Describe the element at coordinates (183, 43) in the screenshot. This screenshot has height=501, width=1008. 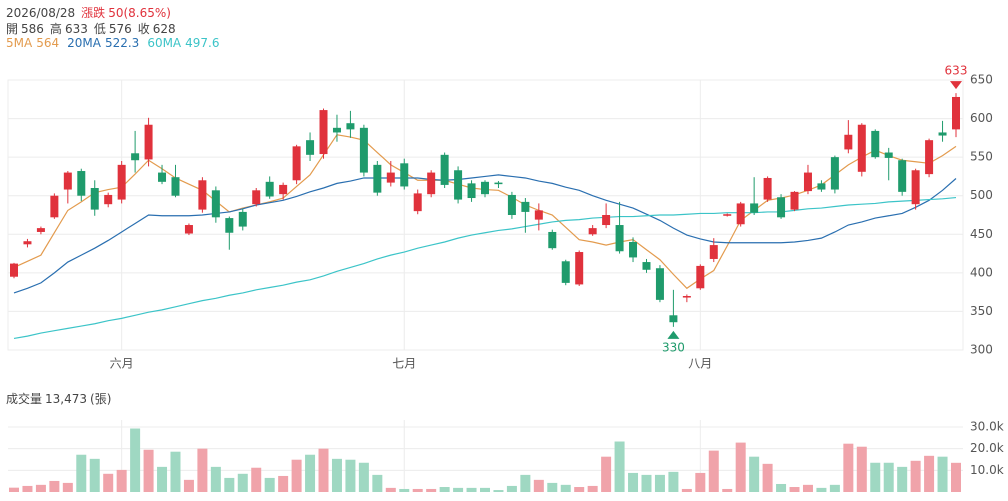
I see `legend-entry: 60MA 497.6` at that location.